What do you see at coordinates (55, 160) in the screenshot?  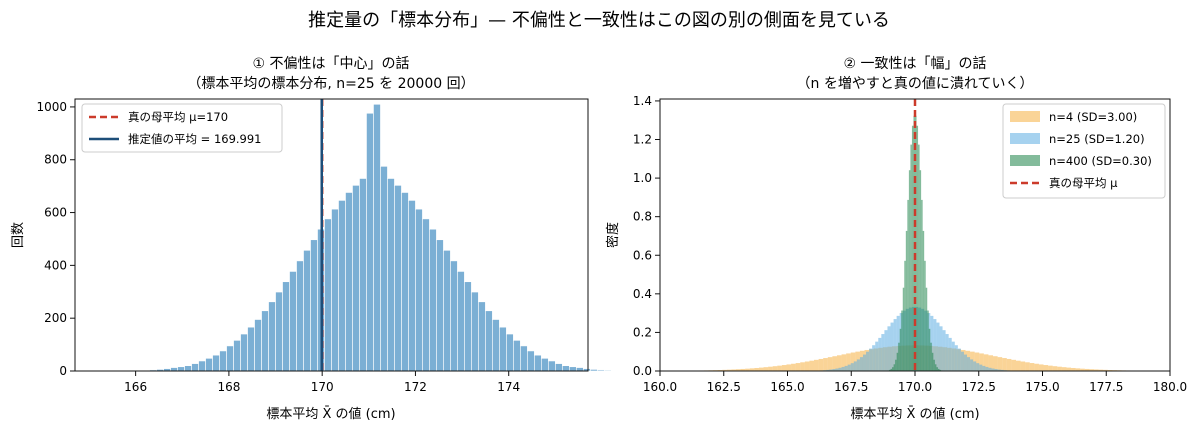 I see `panel1-ytick-label: 800` at bounding box center [55, 160].